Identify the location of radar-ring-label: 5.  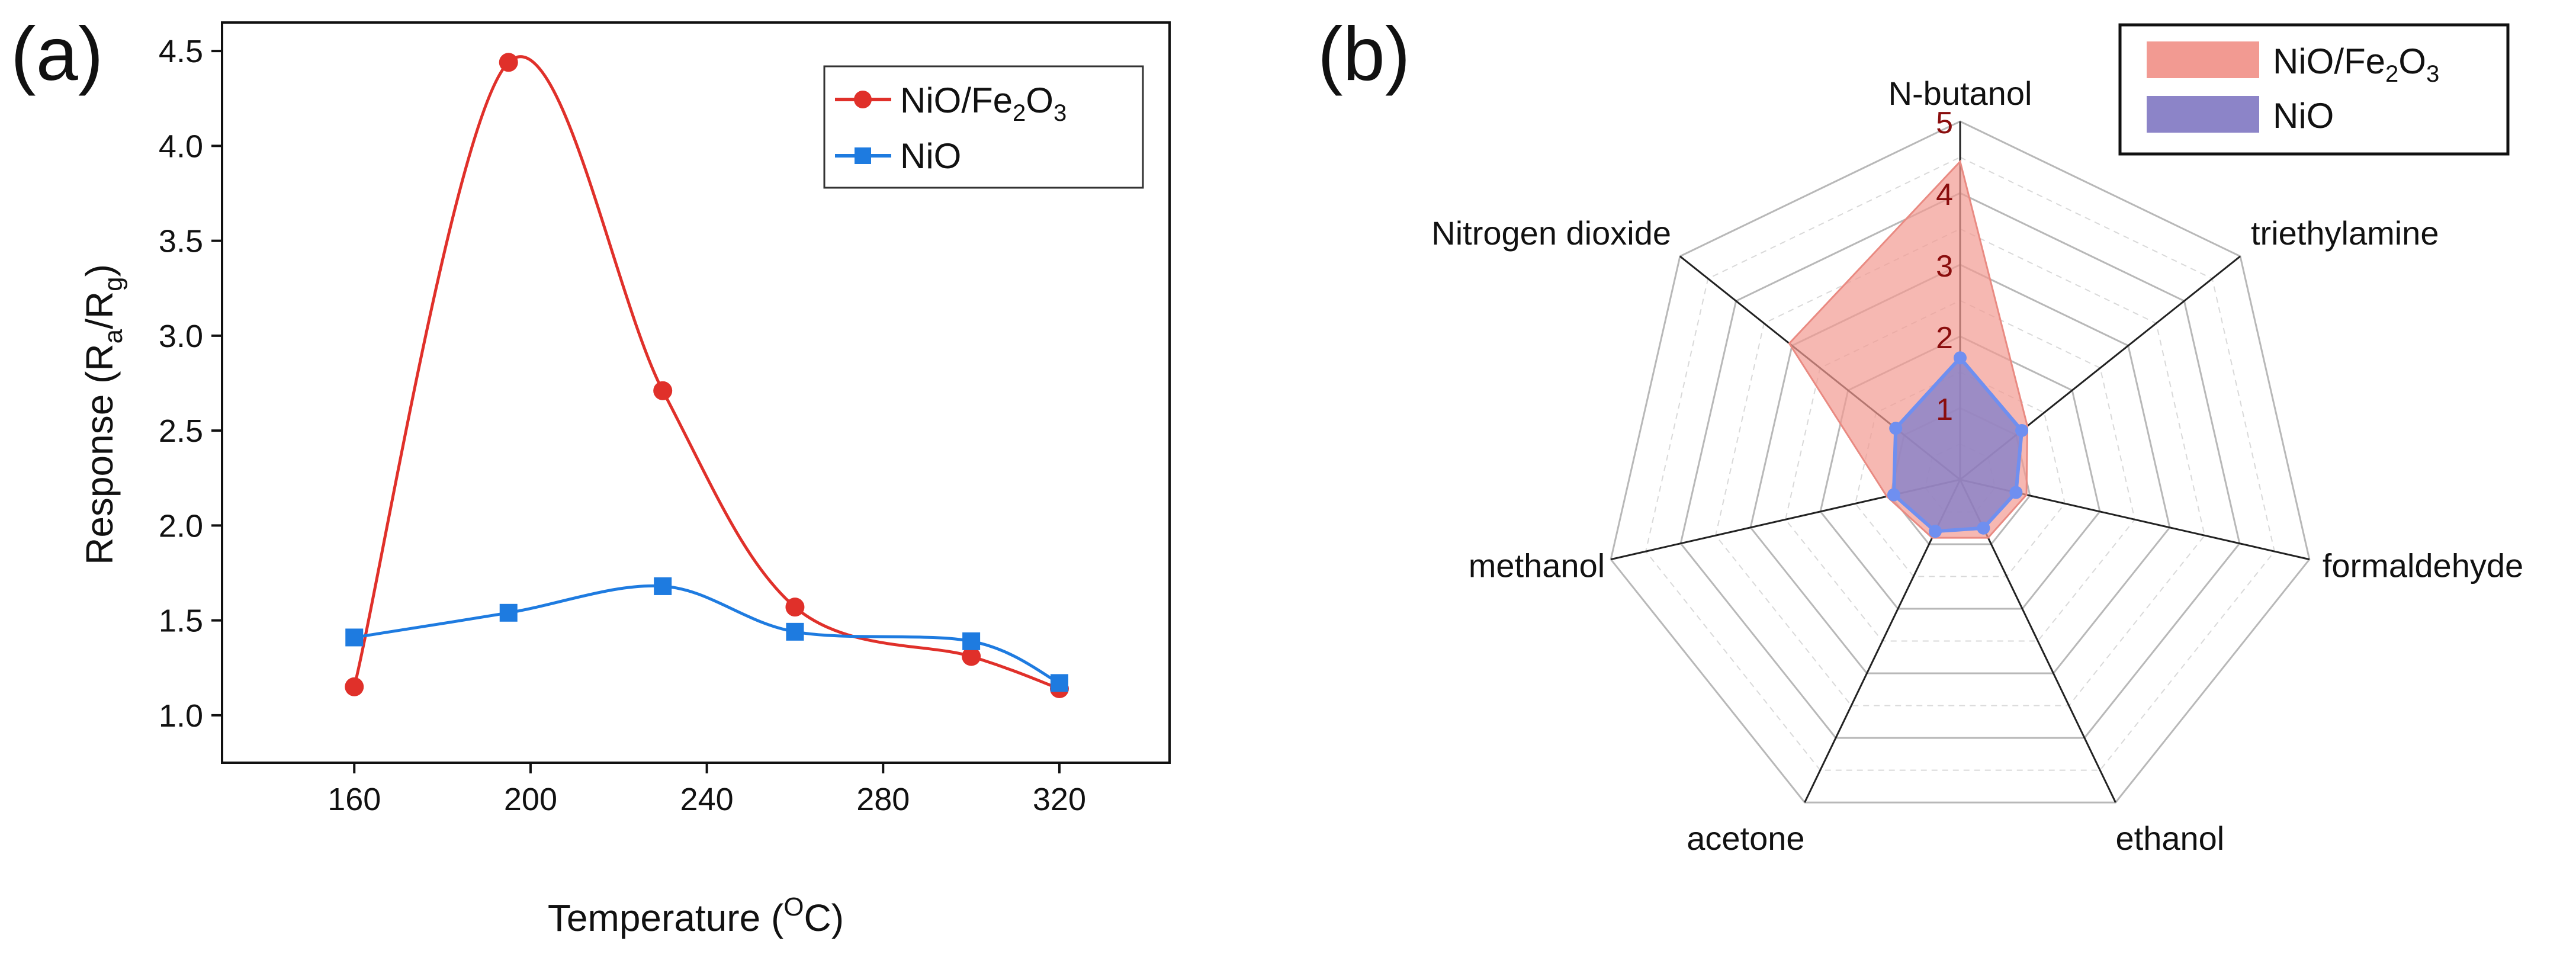
(1944, 123).